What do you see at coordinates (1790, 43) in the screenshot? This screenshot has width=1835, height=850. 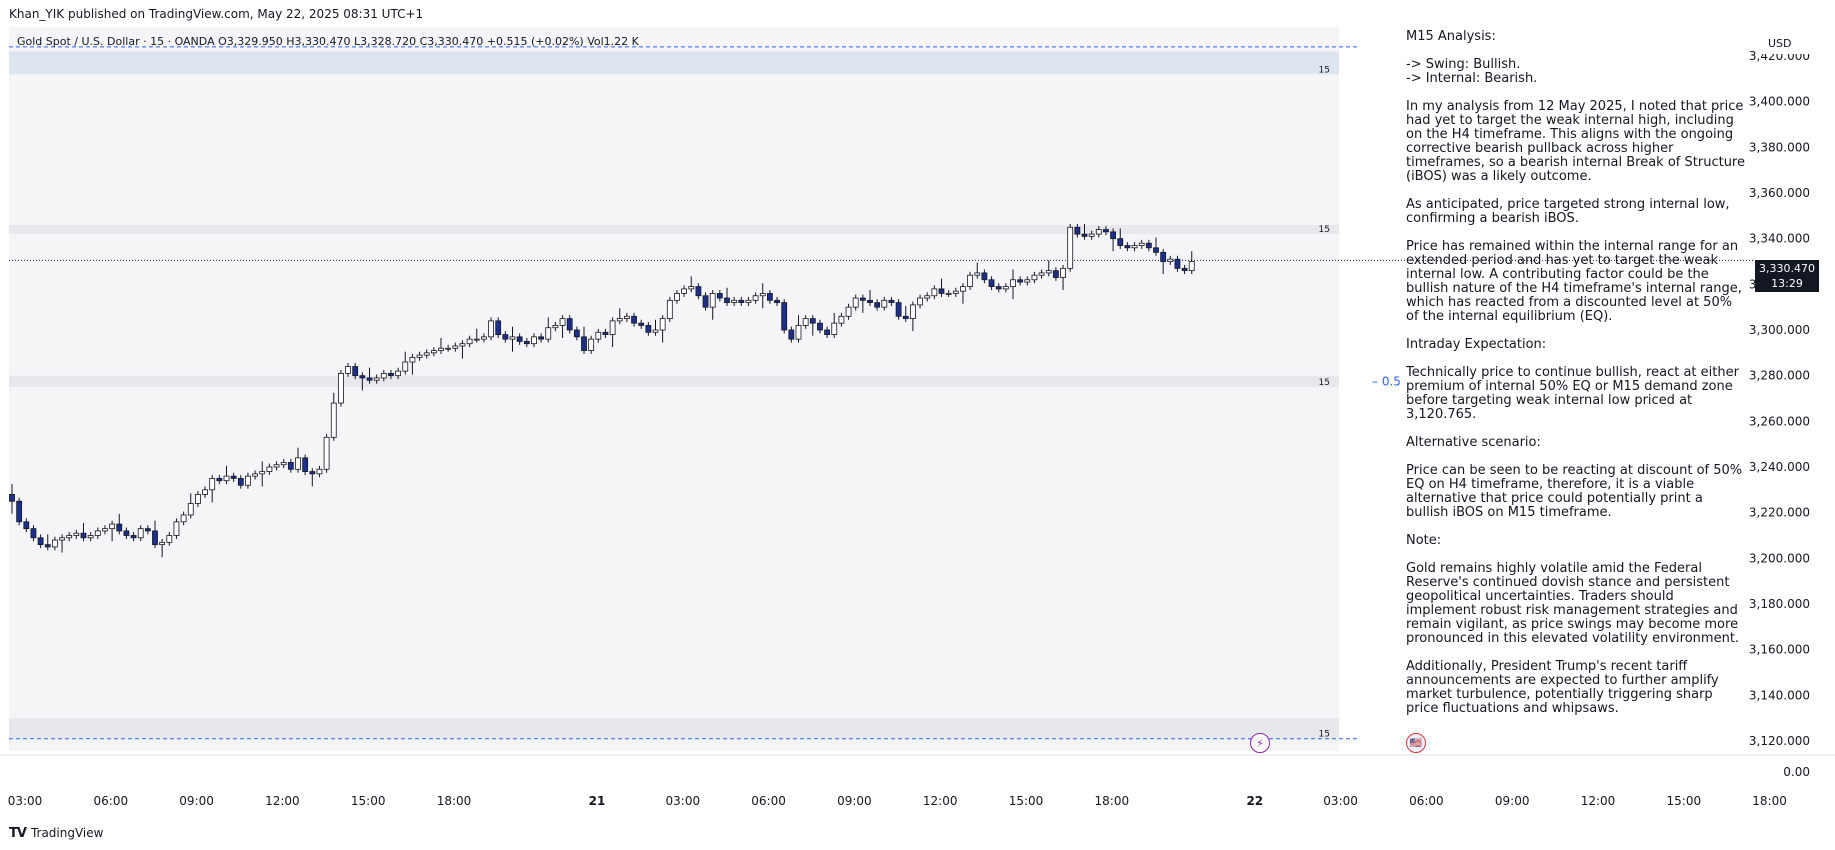 I see `currency-button: USD` at bounding box center [1790, 43].